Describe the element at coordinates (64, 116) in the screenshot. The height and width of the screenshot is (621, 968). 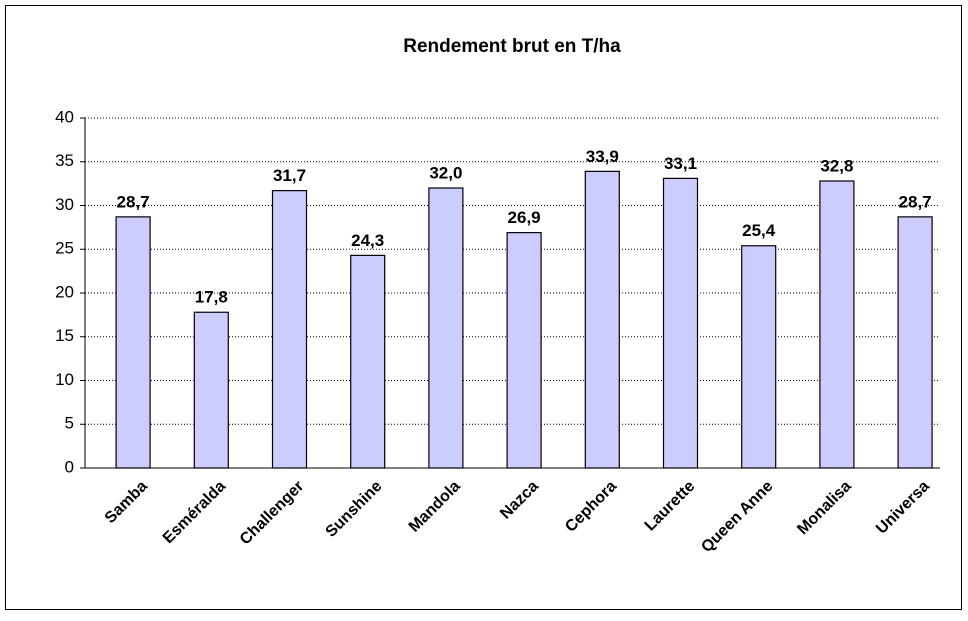
I see `y-tick-label: 40` at that location.